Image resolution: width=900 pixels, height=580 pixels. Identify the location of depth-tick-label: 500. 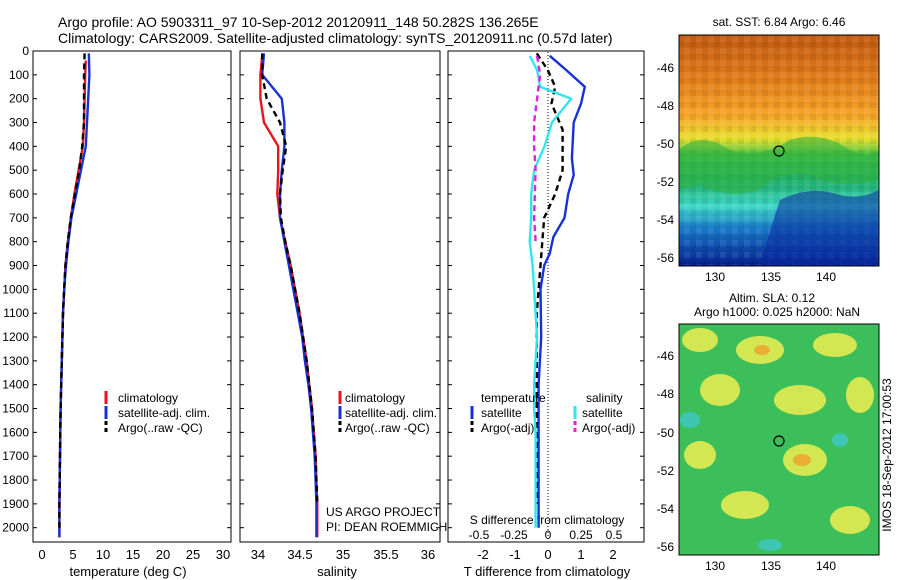
(19, 170).